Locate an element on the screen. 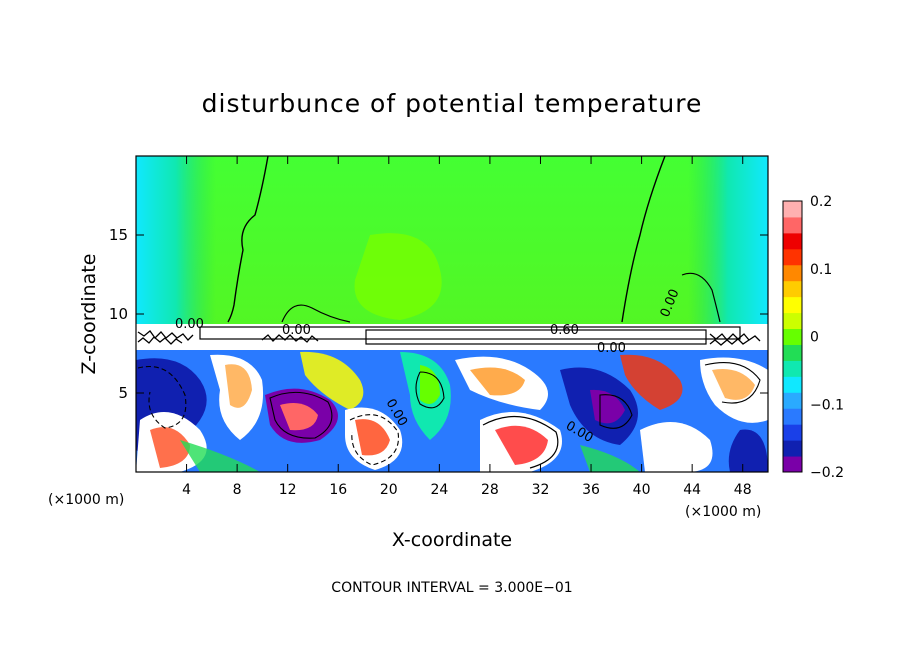  x-tick-label: 36 is located at coordinates (591, 490).